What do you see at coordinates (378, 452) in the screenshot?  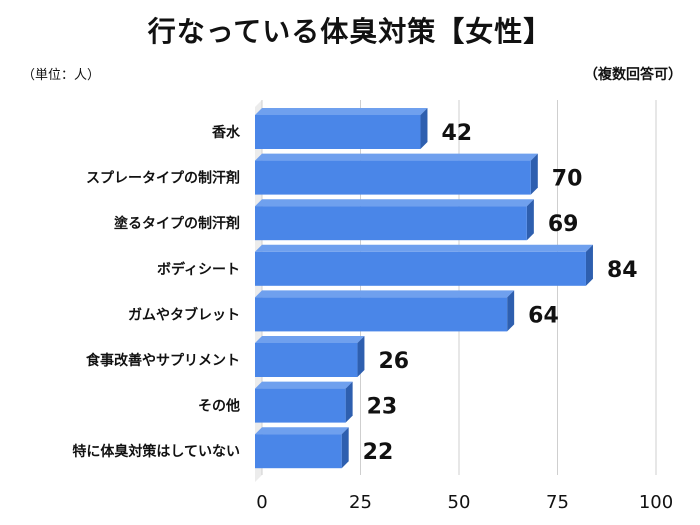 I see `data-label: 22` at bounding box center [378, 452].